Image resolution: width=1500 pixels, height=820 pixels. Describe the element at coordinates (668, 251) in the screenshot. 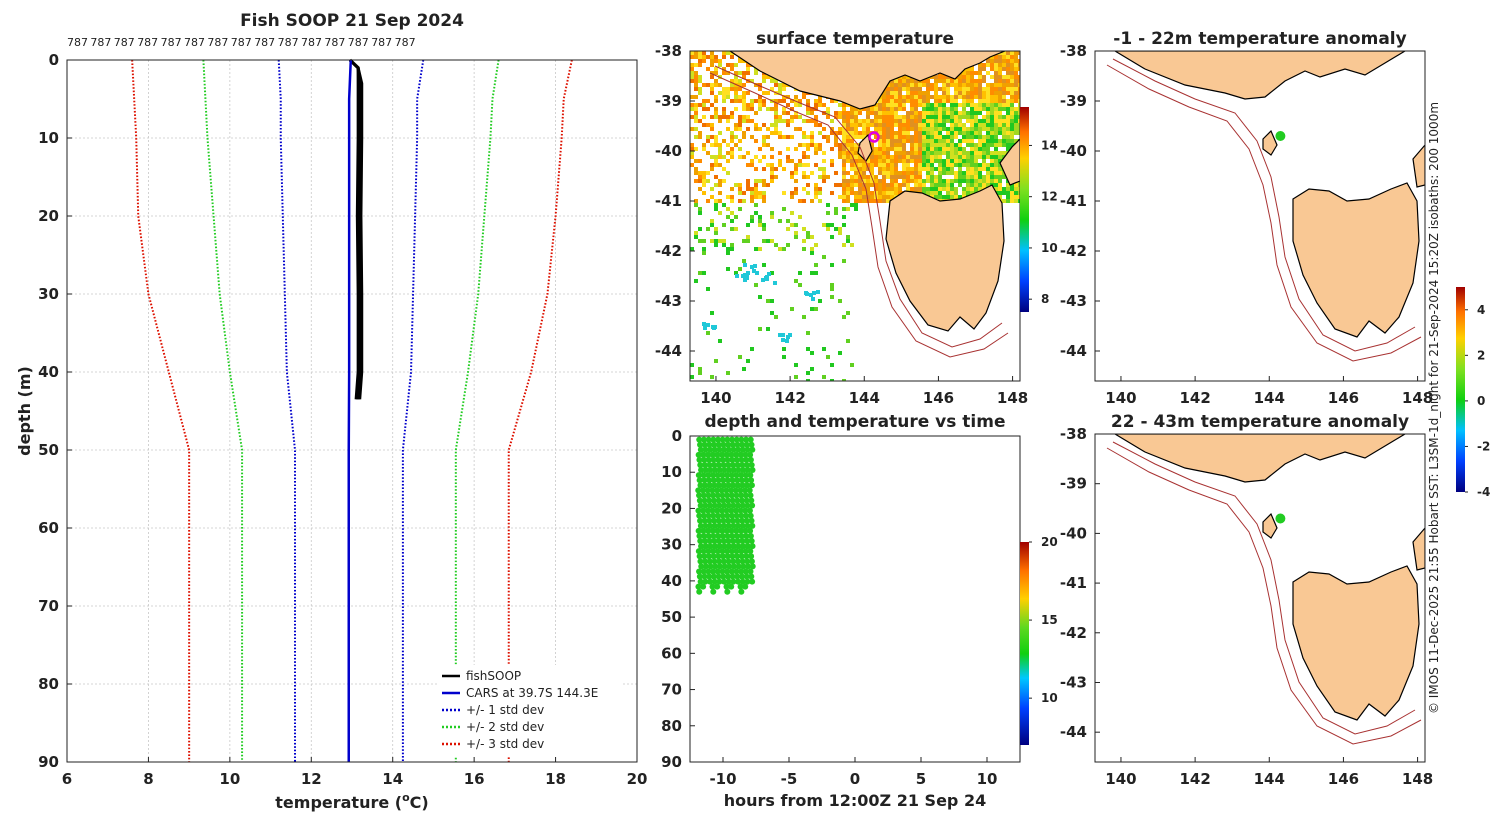

I see `map-lat-tick-label: -42` at that location.